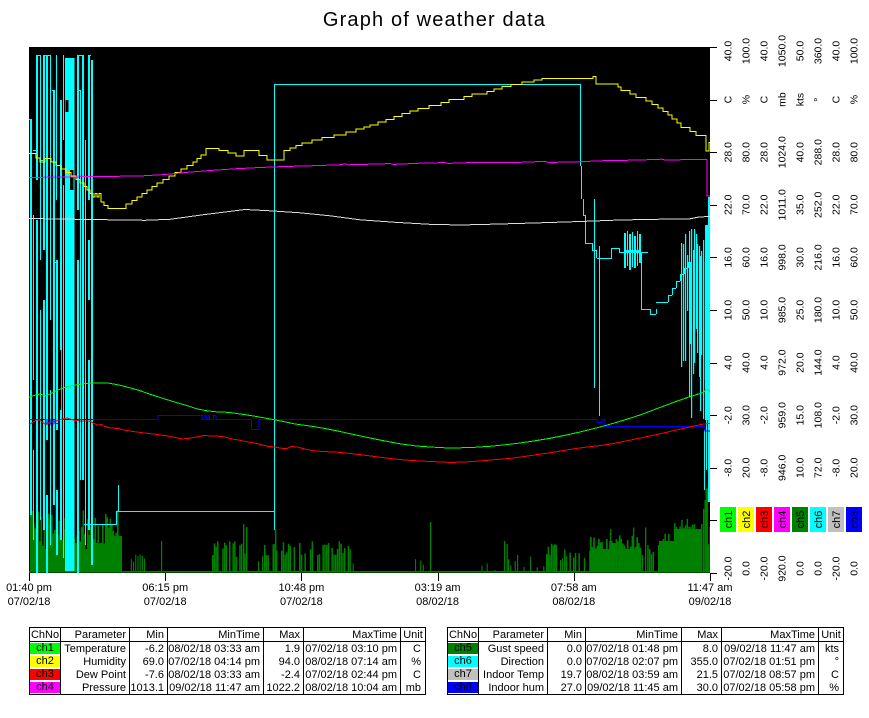 This screenshot has height=718, width=869. I want to click on svg-text: ch5, so click(801, 520).